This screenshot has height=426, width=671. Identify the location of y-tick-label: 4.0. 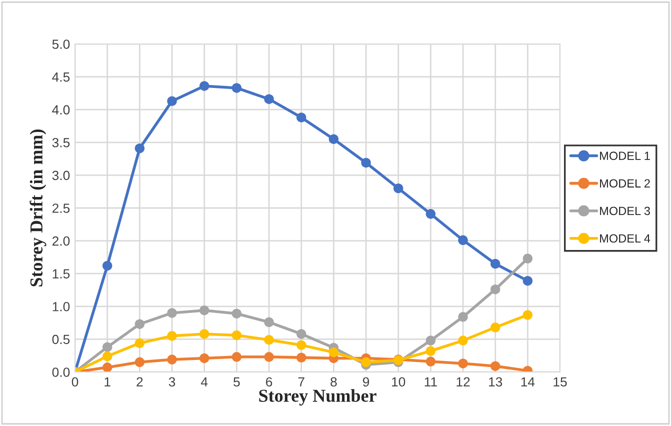
(61, 110).